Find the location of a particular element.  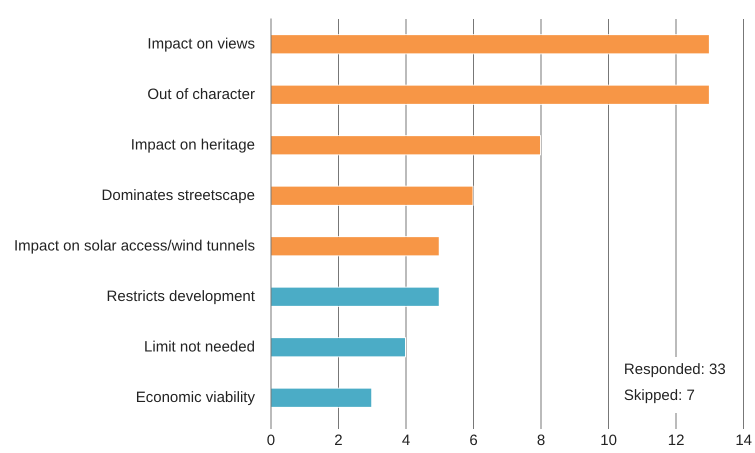

x-tick-label: 6 is located at coordinates (473, 441).